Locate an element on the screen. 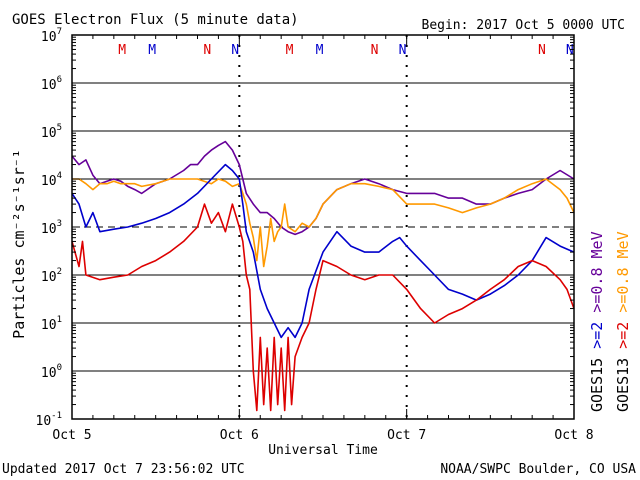 This screenshot has height=480, width=640. series-line is located at coordinates (323, 223).